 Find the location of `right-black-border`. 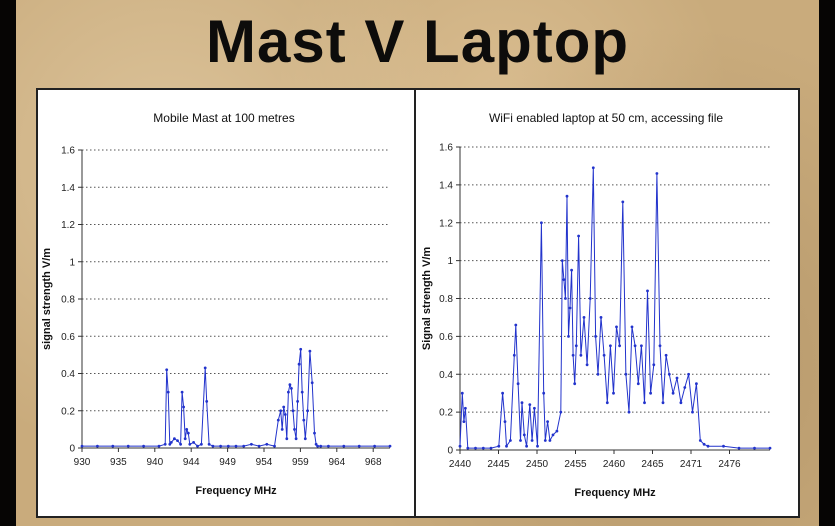

right-black-border is located at coordinates (827, 263).